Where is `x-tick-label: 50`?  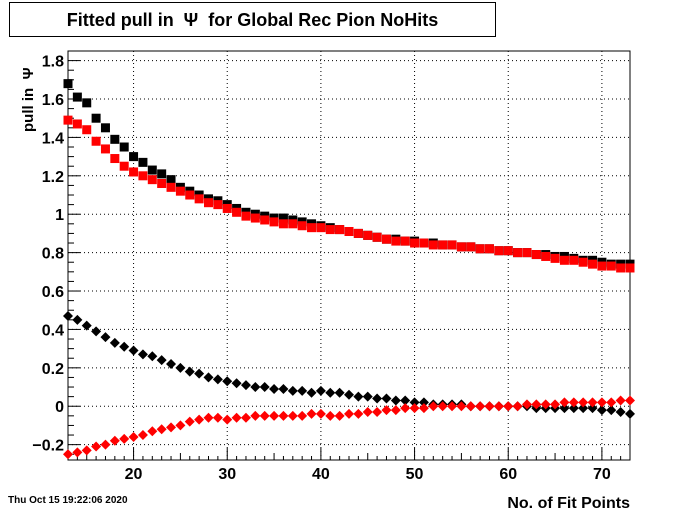
x-tick-label: 50 is located at coordinates (415, 474).